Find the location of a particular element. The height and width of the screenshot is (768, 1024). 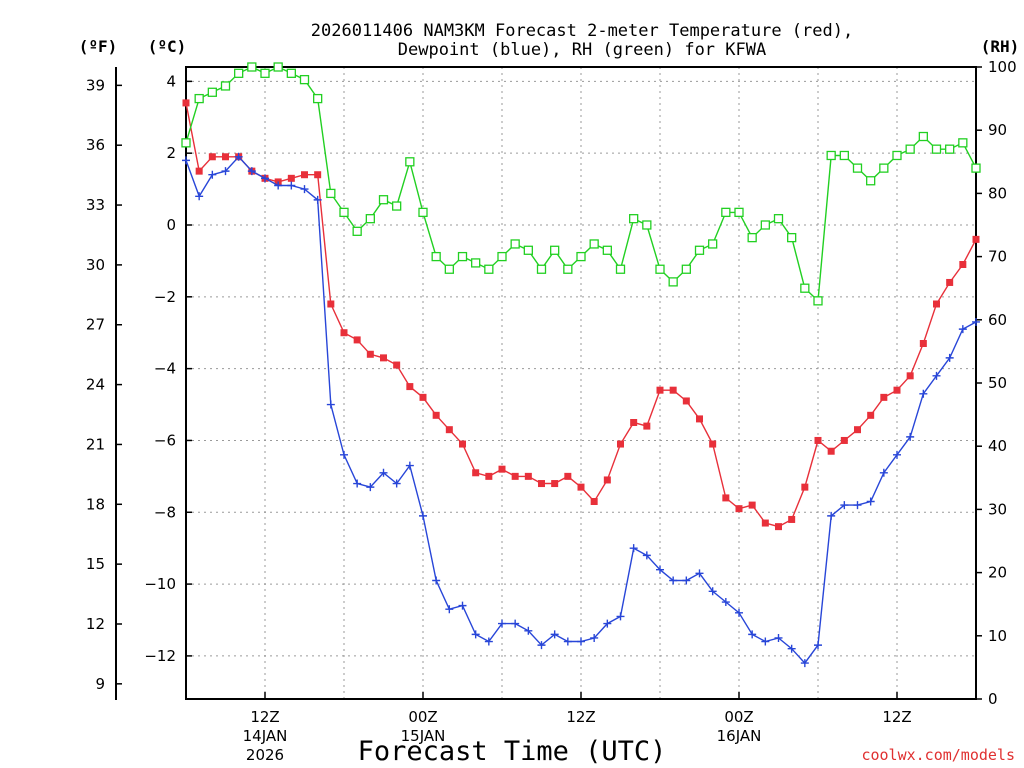

celsius-axis-unit: (ºC) is located at coordinates (167, 46).